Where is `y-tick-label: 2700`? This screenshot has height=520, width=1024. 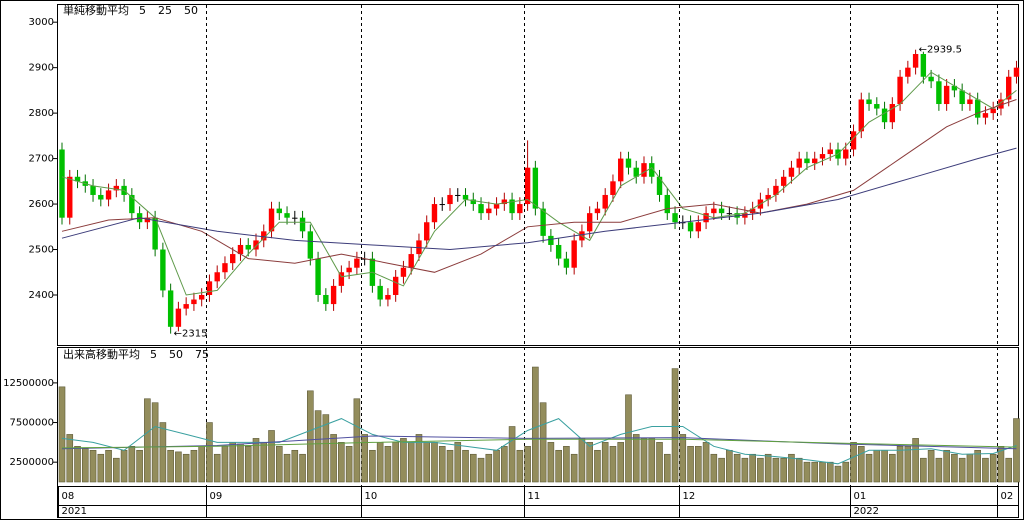 y-tick-label: 2700 is located at coordinates (41, 159).